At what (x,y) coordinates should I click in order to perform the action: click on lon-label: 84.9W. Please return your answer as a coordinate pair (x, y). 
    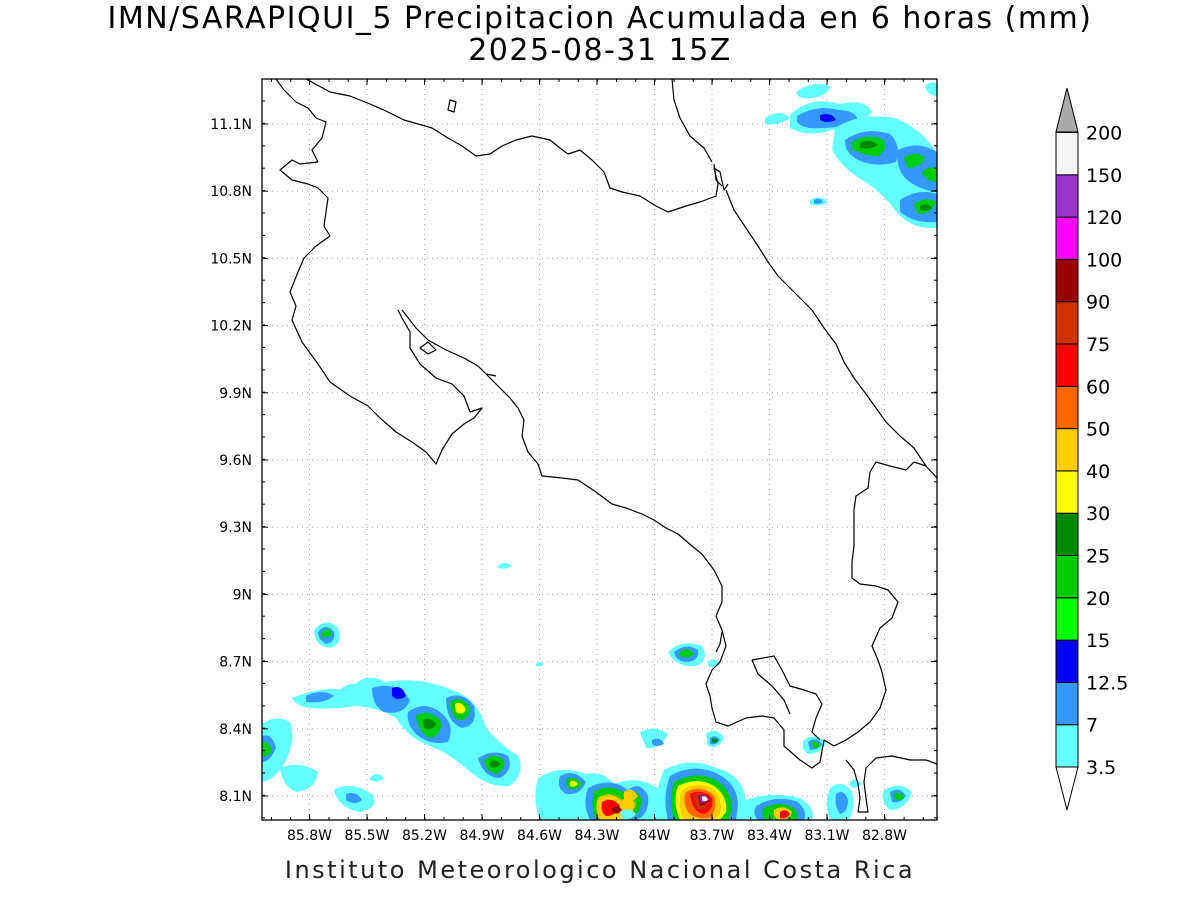
    Looking at the image, I should click on (481, 836).